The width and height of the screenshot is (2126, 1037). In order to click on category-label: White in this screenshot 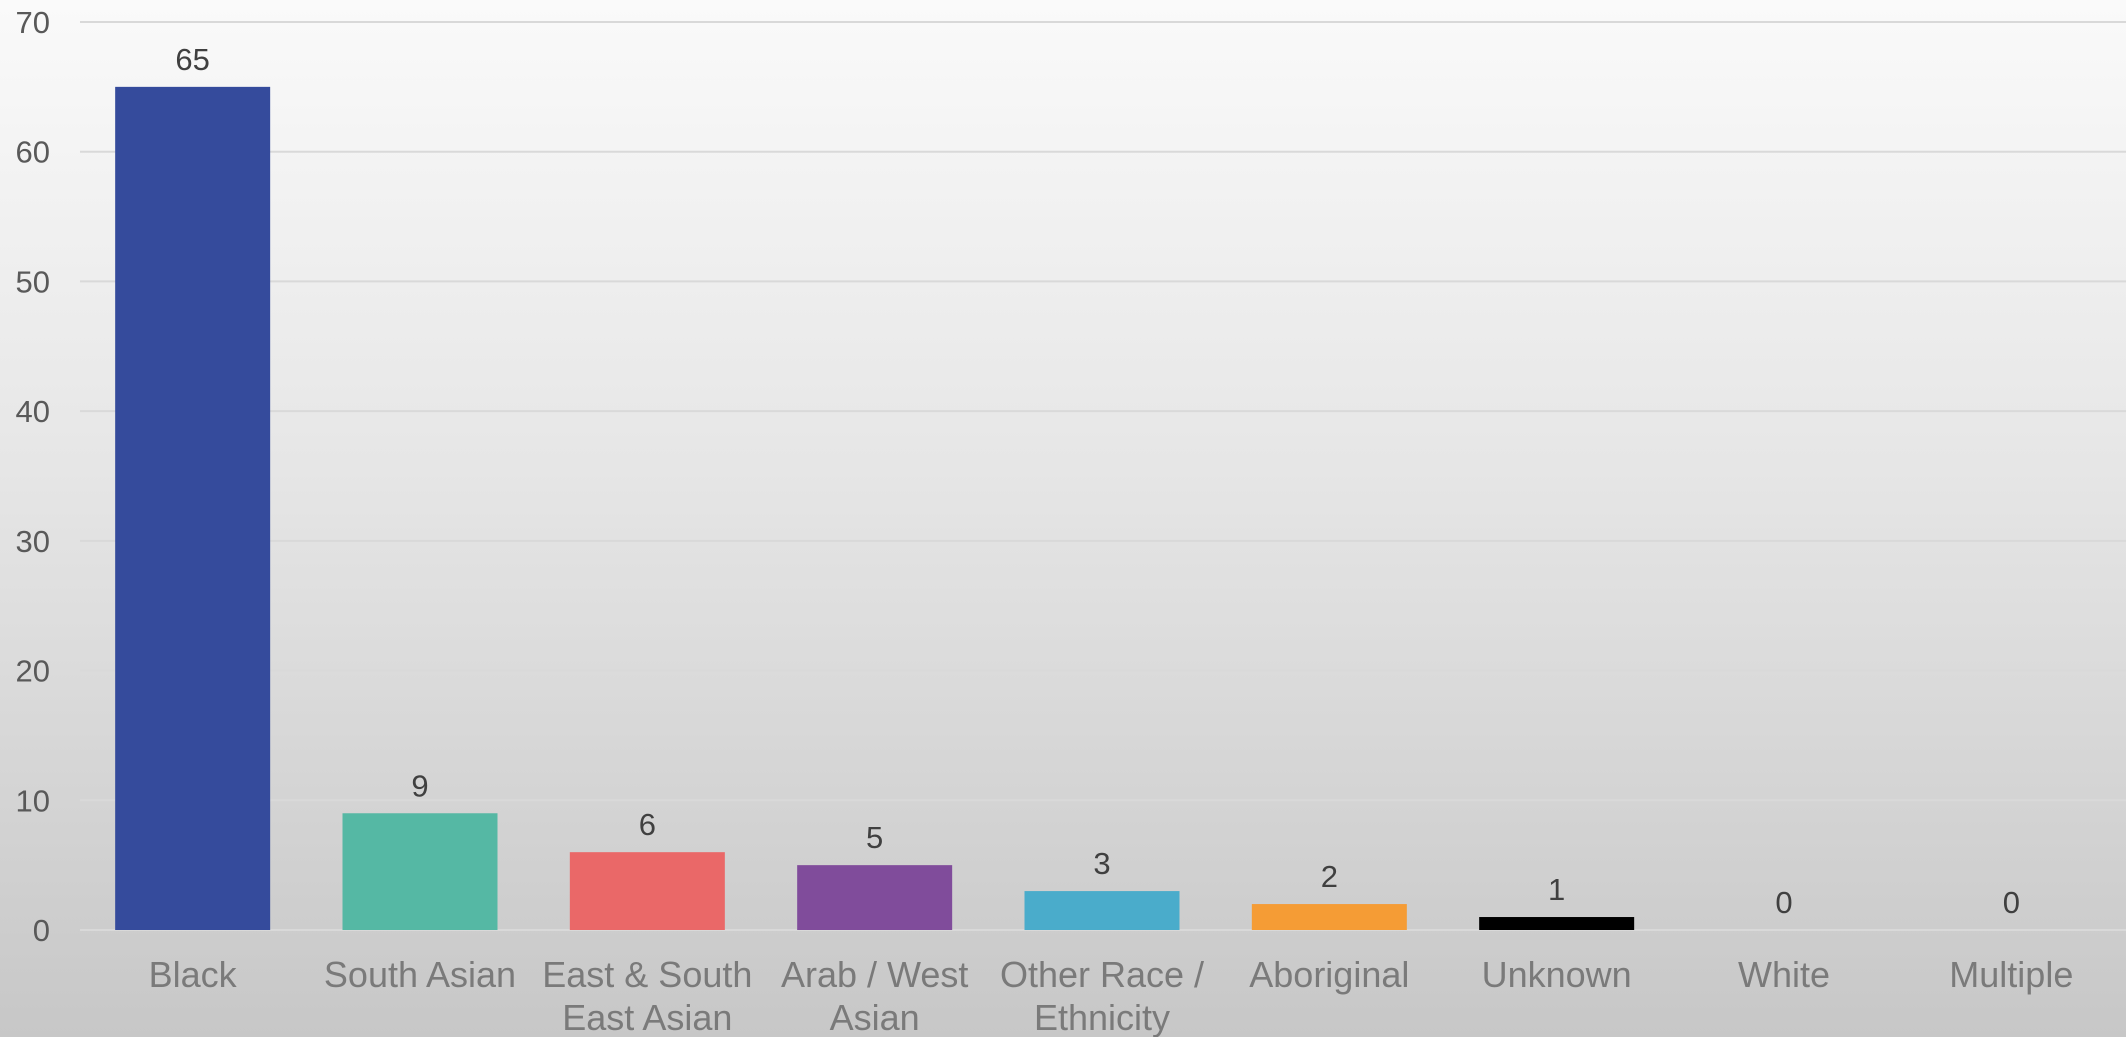, I will do `click(1784, 974)`.